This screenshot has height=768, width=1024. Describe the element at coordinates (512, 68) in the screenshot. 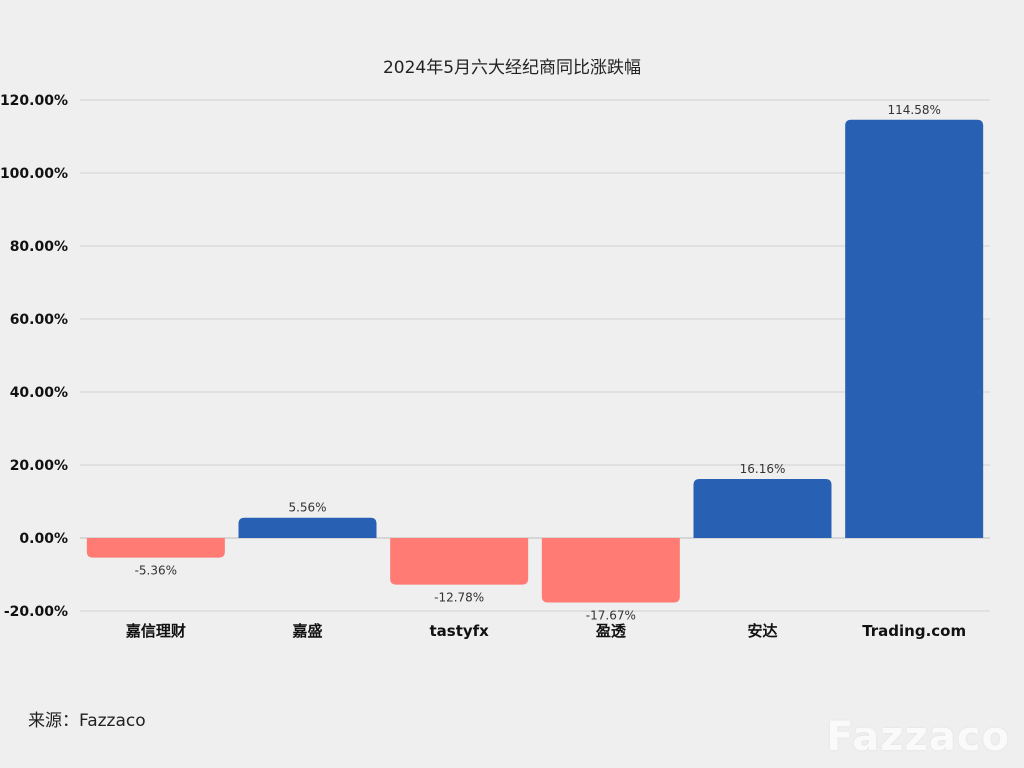

I see `chart-title: 2024年5月六大经纪商同比涨跌幅` at that location.